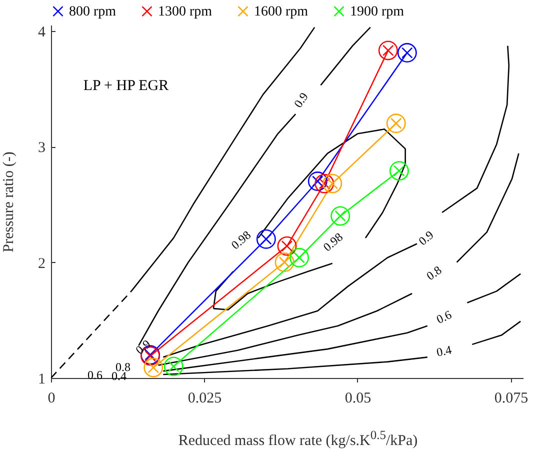  I want to click on x-tick-label: 0.075, so click(511, 398).